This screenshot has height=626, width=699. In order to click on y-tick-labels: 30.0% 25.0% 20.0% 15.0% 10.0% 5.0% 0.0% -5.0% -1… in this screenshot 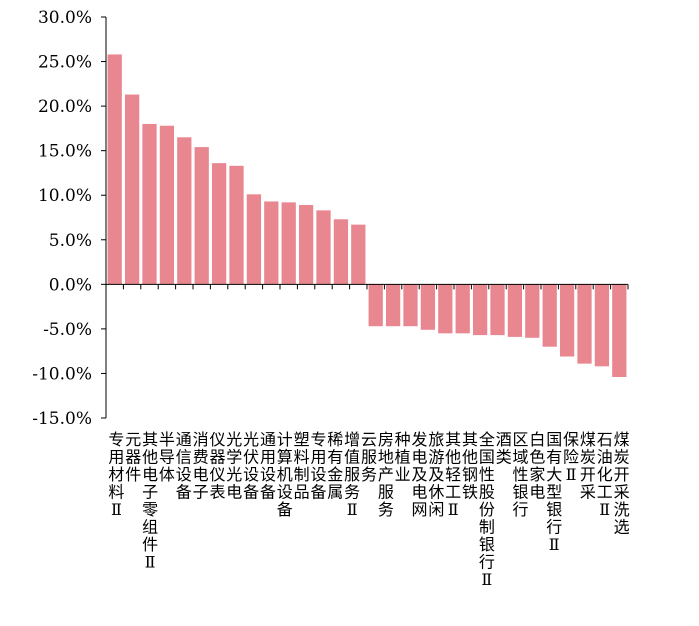, I will do `click(62, 218)`.